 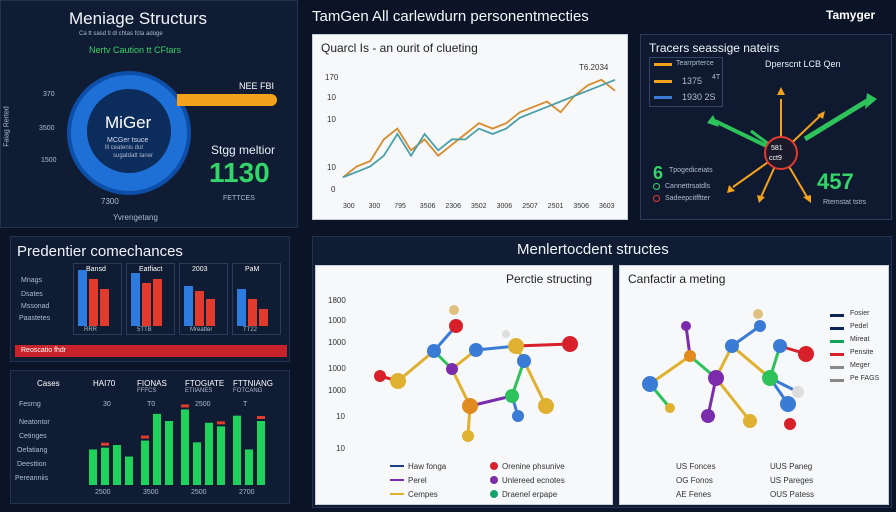 I want to click on green-row-3: Cetinges, so click(x=33, y=436).